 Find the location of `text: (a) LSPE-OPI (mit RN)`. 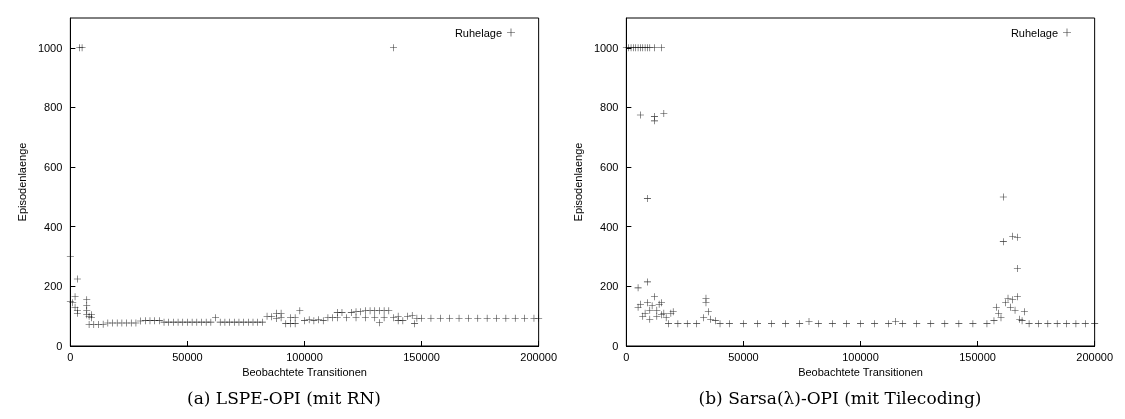

text: (a) LSPE-OPI (mit RN) is located at coordinates (284, 397).